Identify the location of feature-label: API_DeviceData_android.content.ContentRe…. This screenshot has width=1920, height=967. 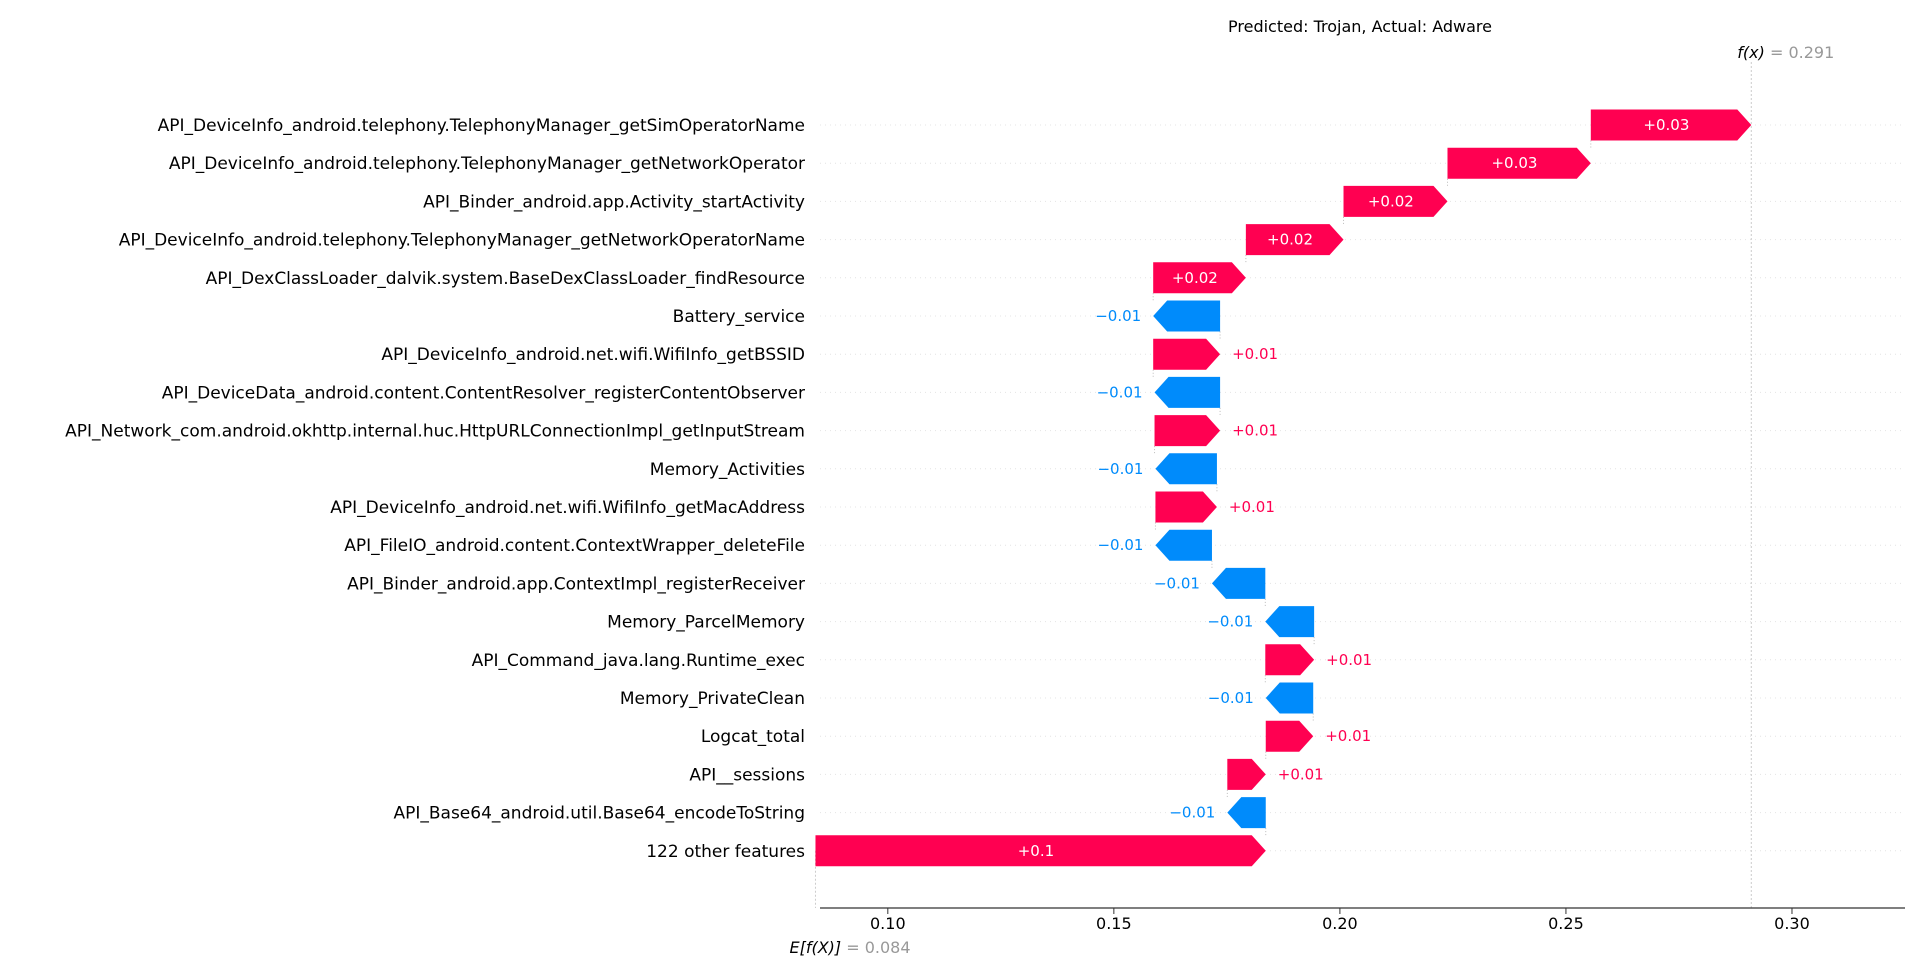
(483, 393).